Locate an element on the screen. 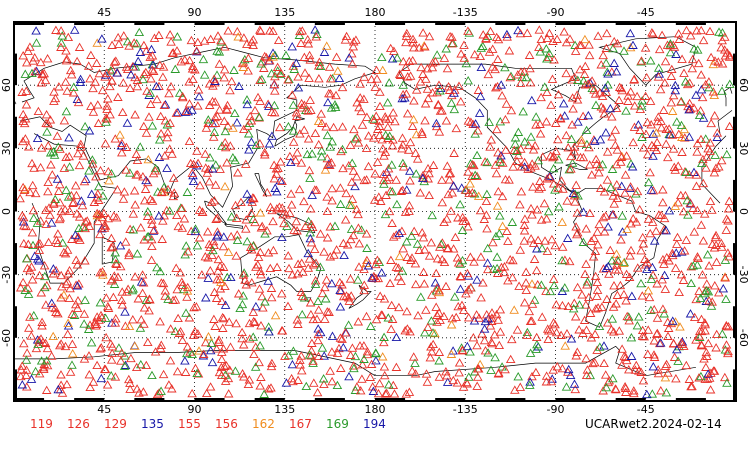 Image resolution: width=750 pixels, height=450 pixels. lon-tick-label-top: -45 is located at coordinates (646, 12).